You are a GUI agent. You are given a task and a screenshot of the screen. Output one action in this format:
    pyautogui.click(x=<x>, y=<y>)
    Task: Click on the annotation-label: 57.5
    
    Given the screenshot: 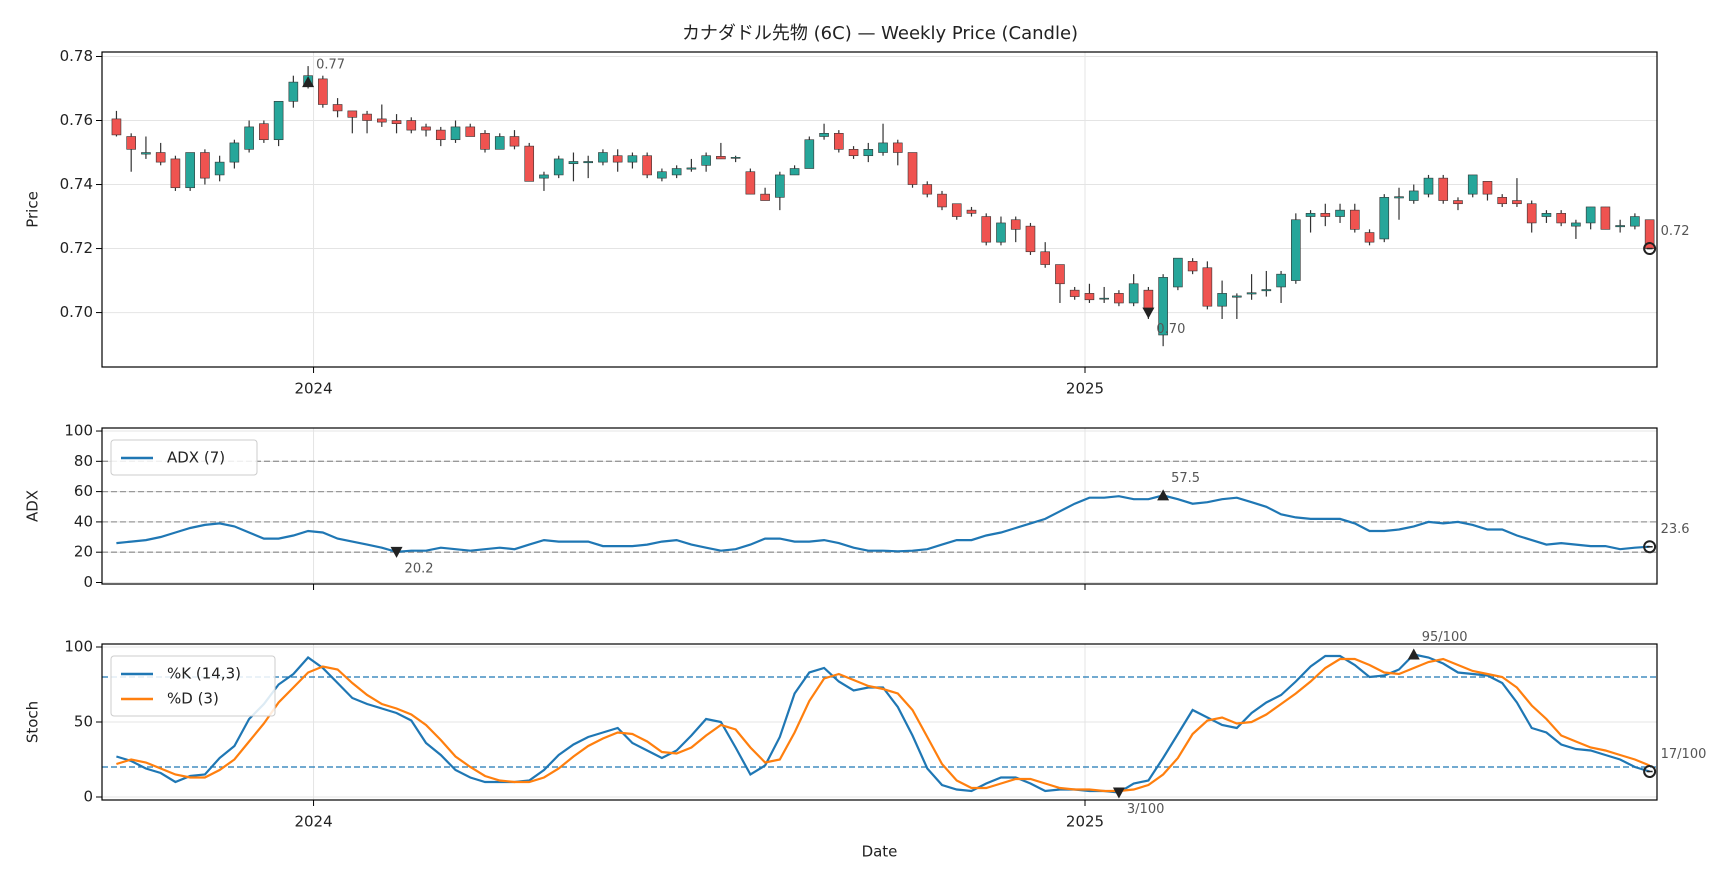 What is the action you would take?
    pyautogui.click(x=1185, y=478)
    